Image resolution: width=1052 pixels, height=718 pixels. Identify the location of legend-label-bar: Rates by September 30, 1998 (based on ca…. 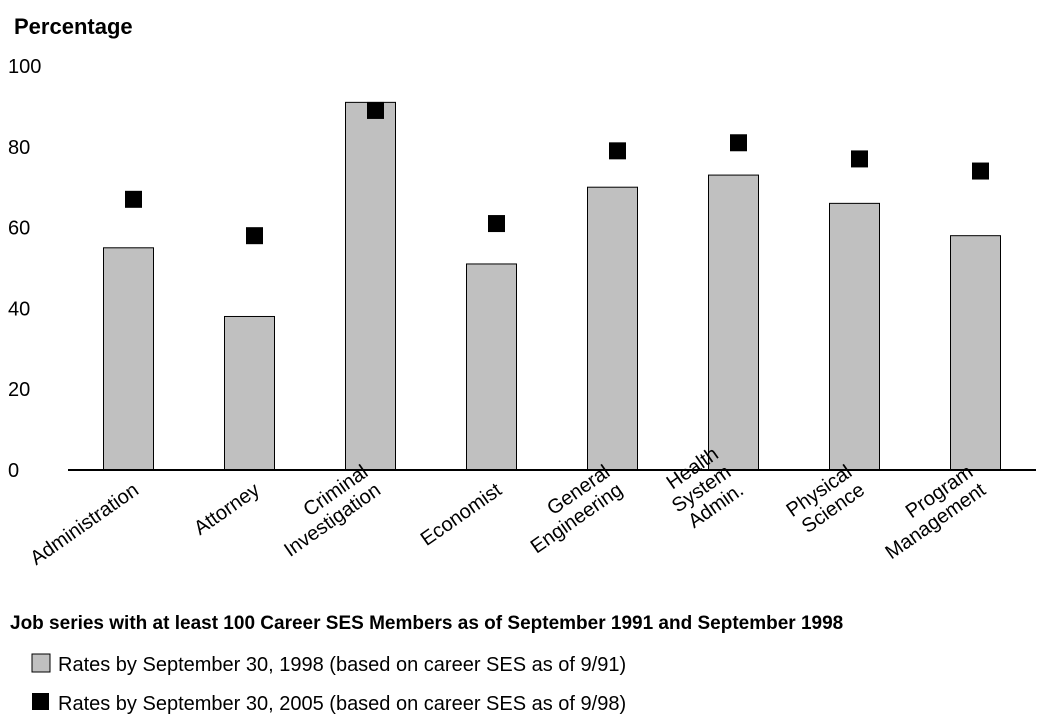
(342, 665).